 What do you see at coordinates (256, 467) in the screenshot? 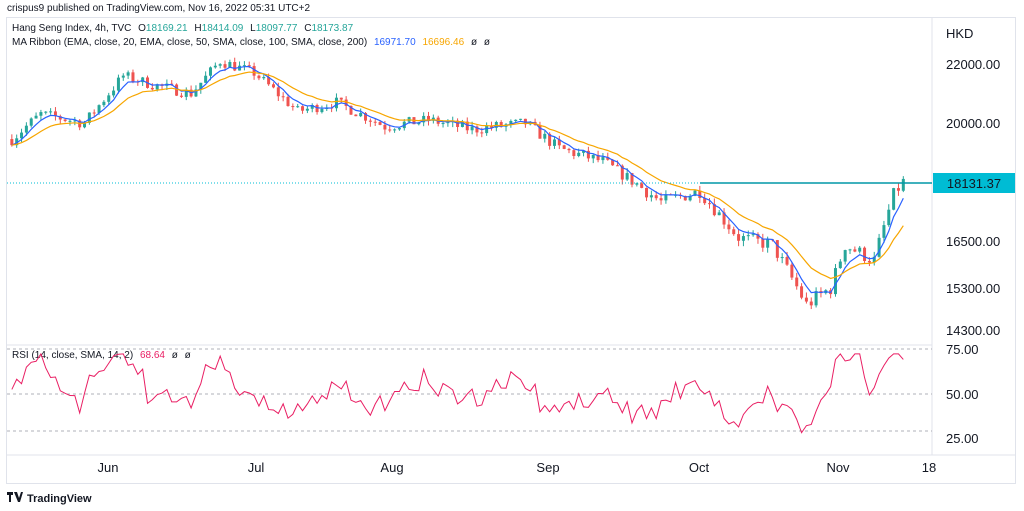
I see `time-tick-label: Jul` at bounding box center [256, 467].